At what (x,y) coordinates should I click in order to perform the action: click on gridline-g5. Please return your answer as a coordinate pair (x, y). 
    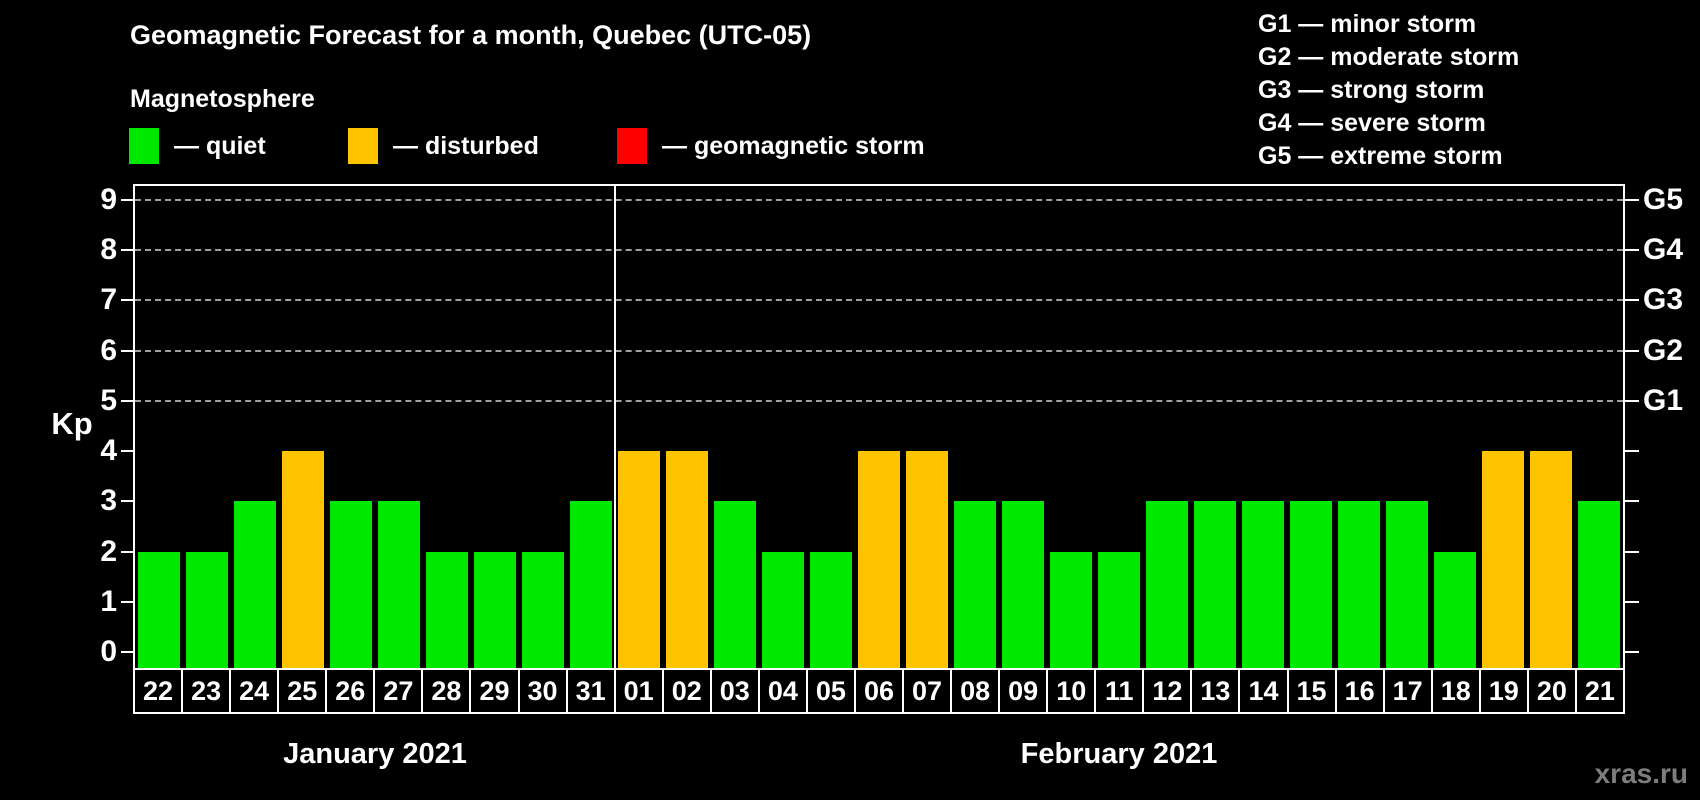
    Looking at the image, I should click on (879, 200).